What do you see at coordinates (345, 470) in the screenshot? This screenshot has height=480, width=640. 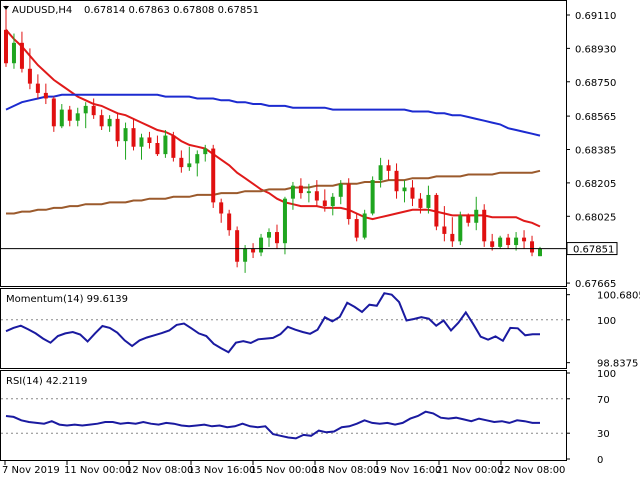 I see `time-tick-label: 18 Nov 08:00` at bounding box center [345, 470].